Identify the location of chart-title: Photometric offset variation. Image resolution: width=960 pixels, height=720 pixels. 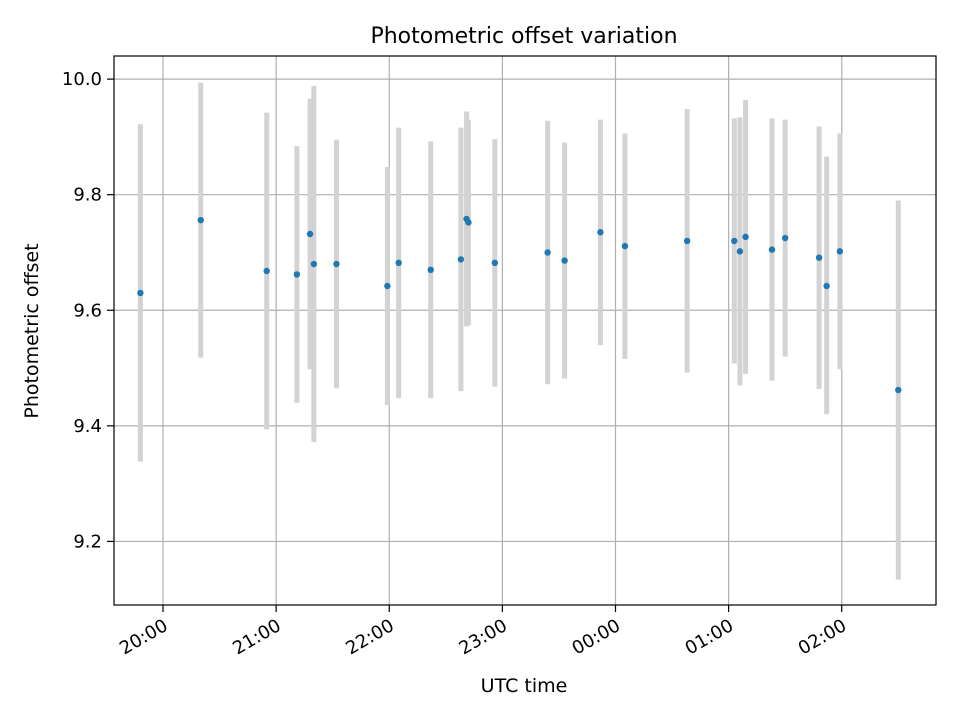
(523, 36).